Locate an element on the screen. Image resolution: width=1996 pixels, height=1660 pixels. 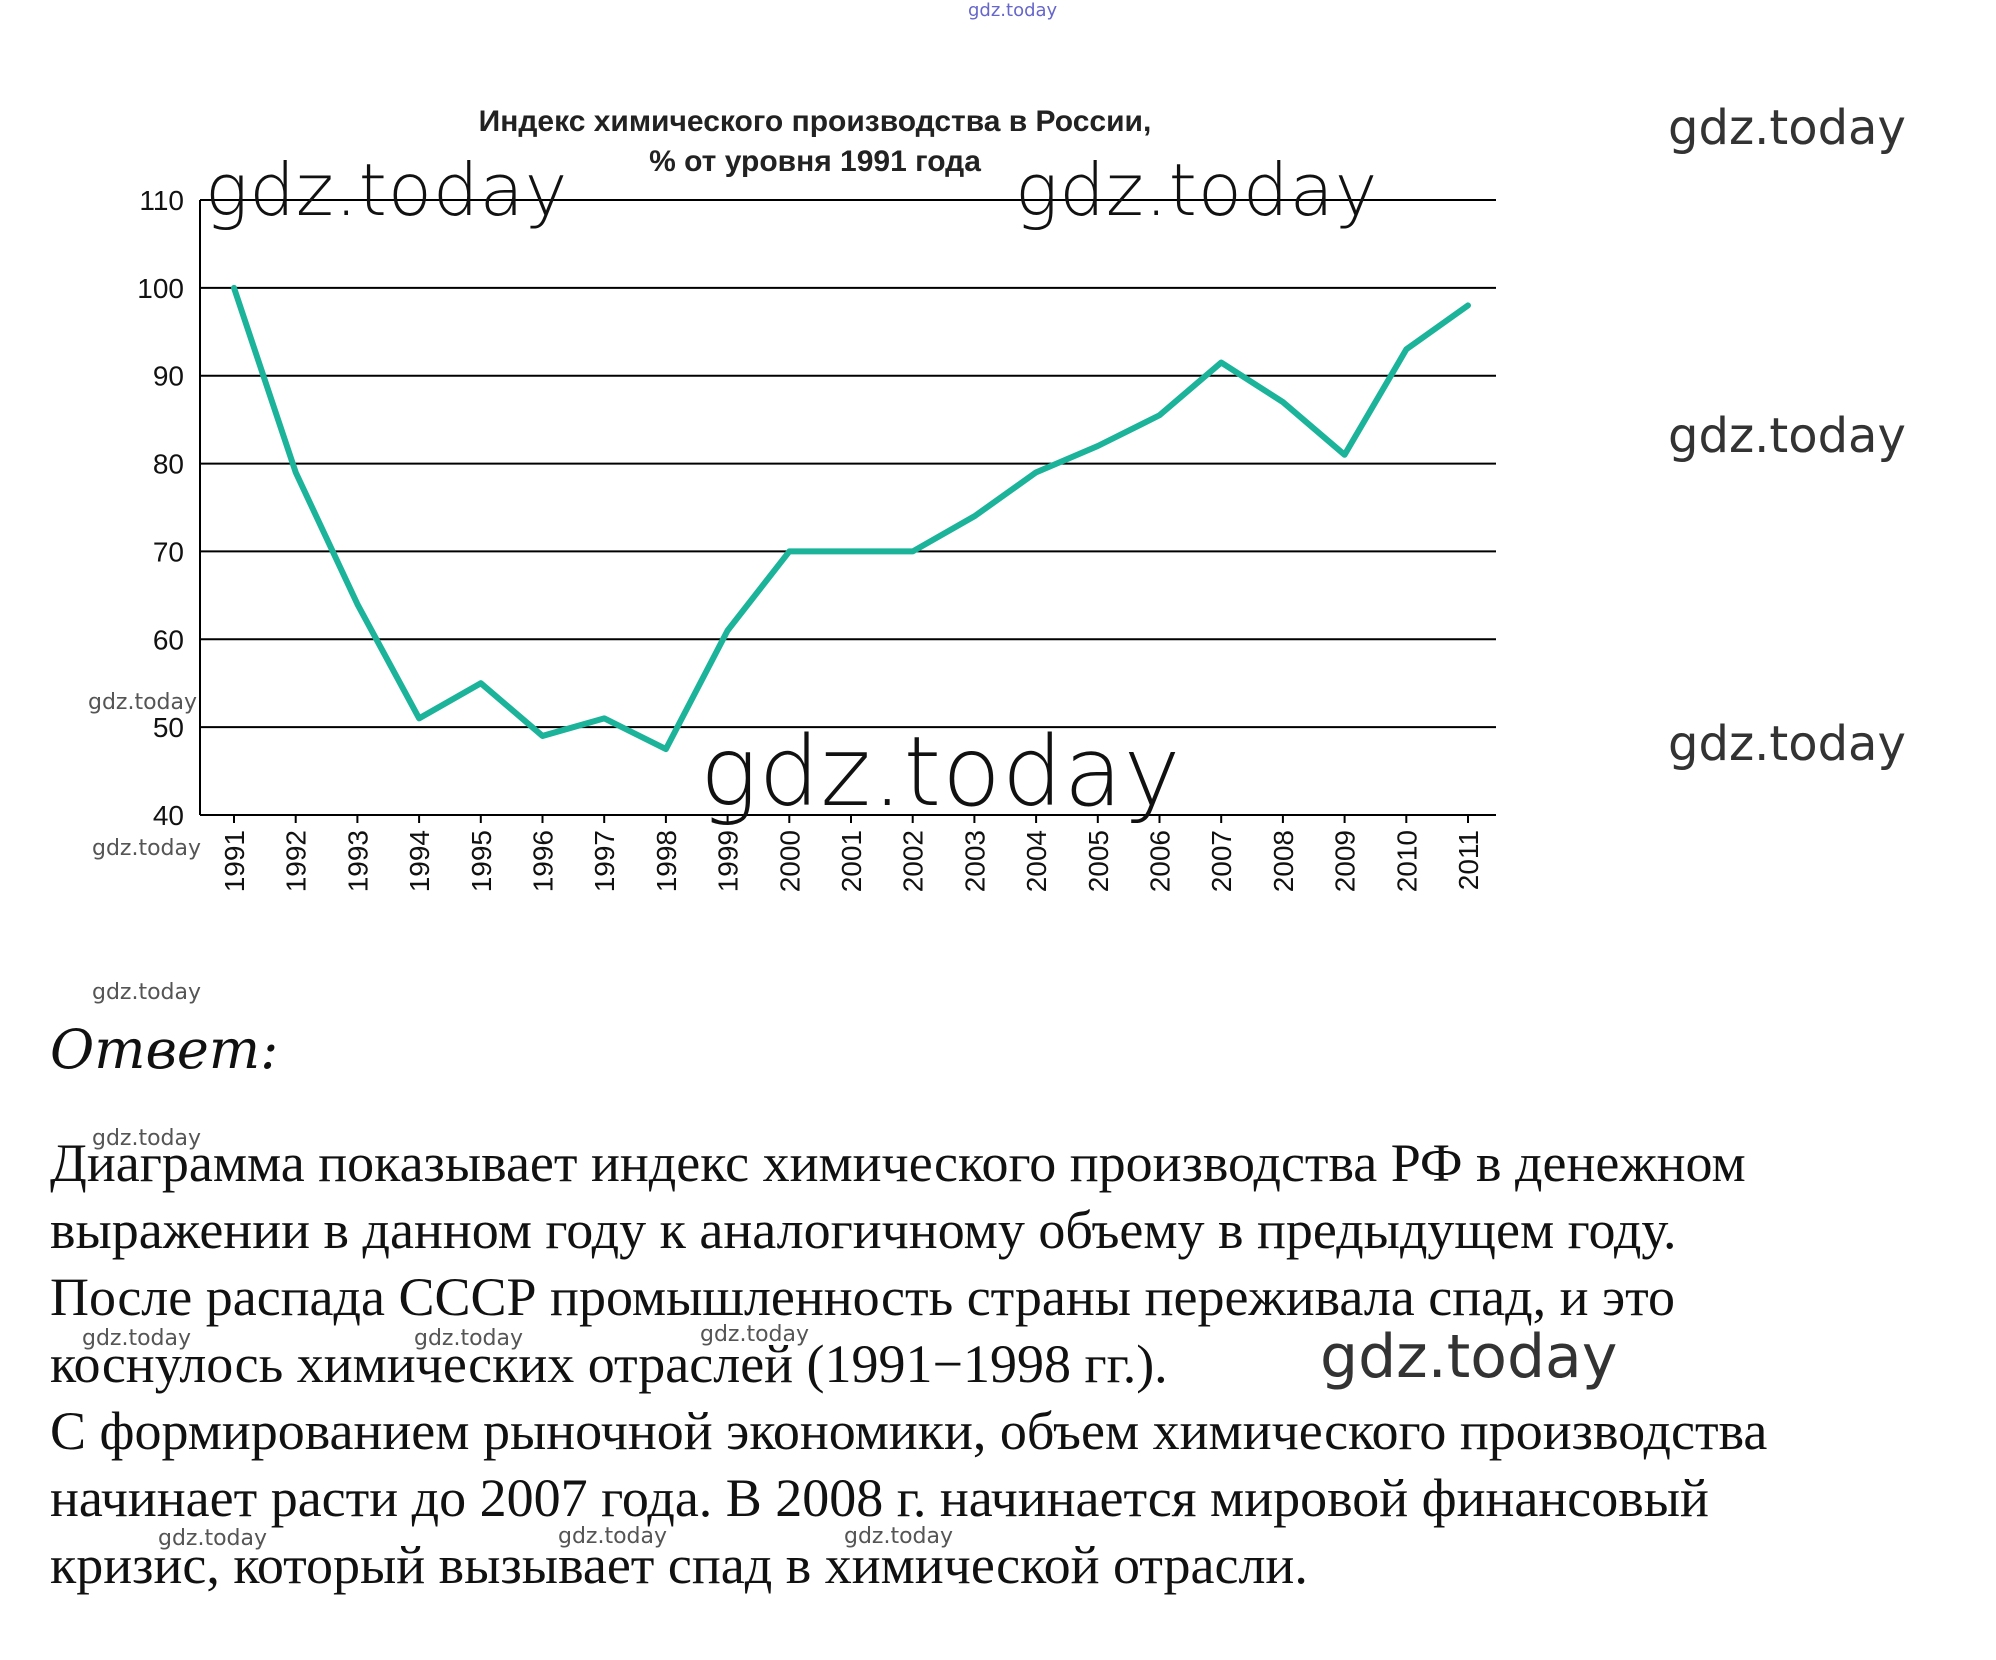
x-tick-label: 1993 is located at coordinates (357, 861).